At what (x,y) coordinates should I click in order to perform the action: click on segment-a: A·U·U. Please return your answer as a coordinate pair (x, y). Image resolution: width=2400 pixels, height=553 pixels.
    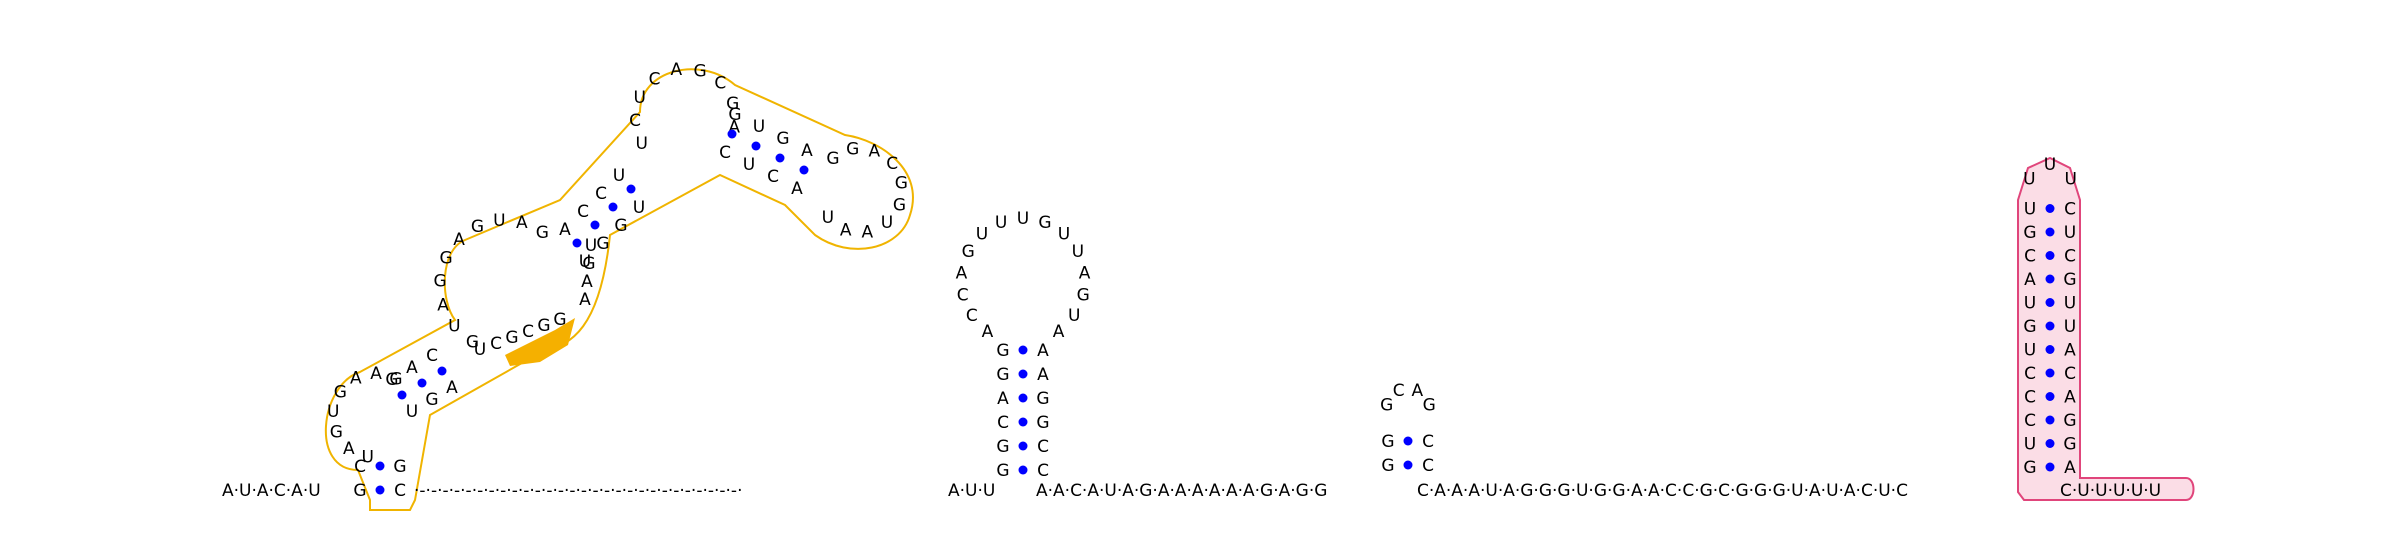
    Looking at the image, I should click on (971, 491).